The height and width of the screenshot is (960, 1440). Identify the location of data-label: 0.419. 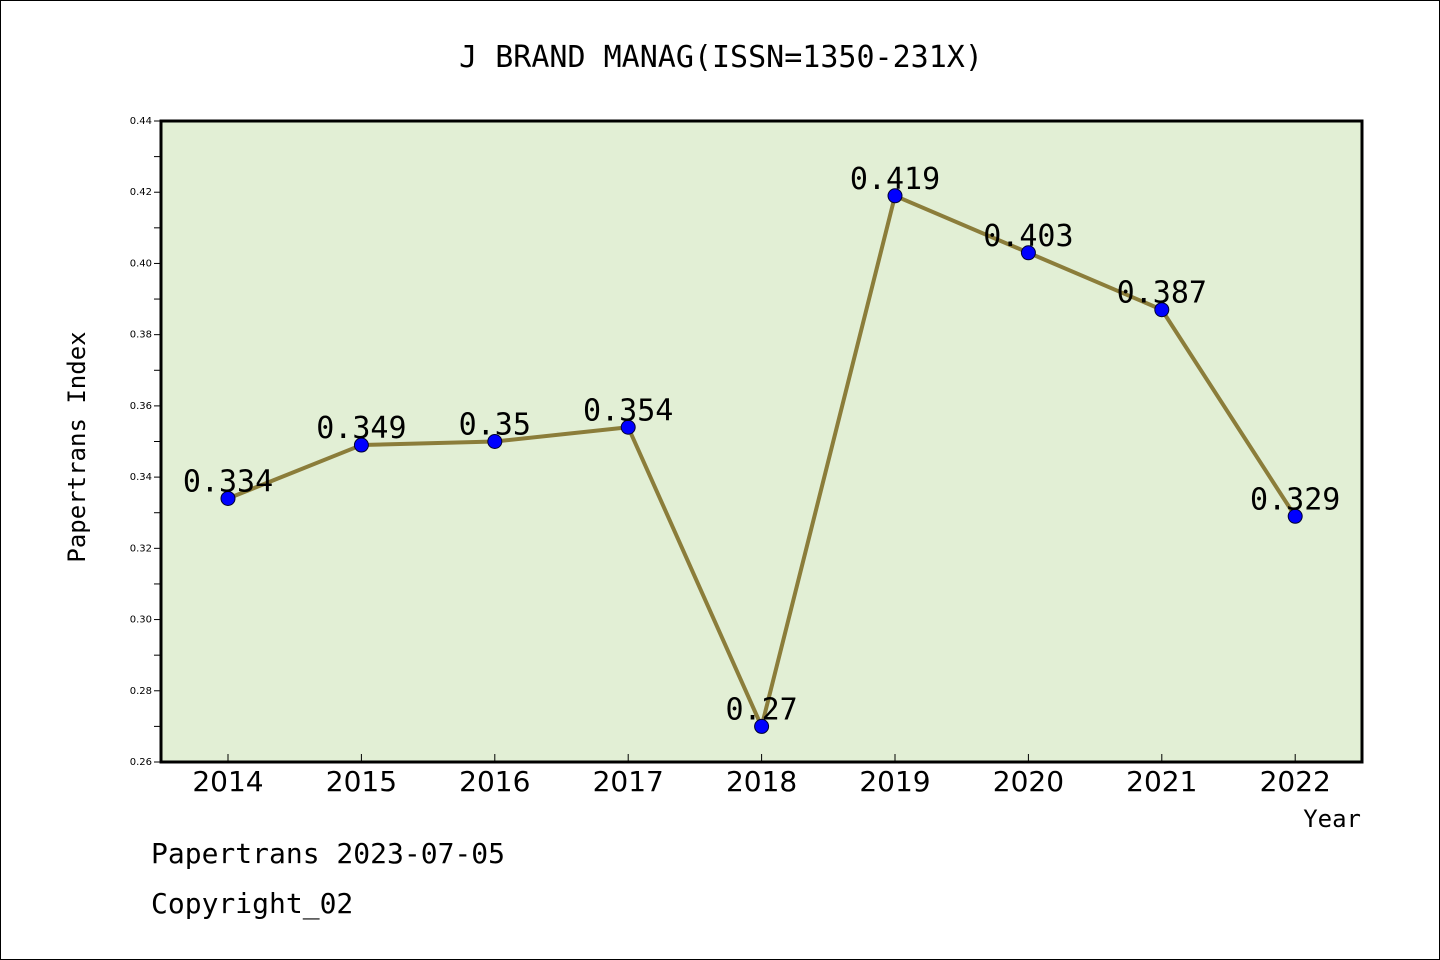
(895, 179).